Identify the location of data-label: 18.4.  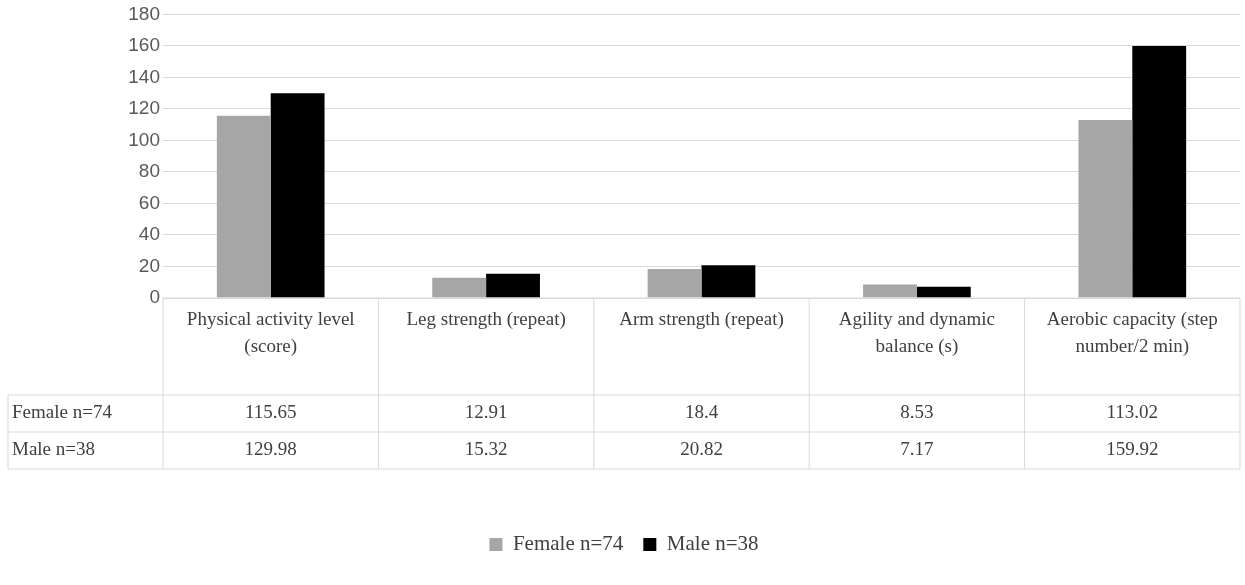
(701, 412).